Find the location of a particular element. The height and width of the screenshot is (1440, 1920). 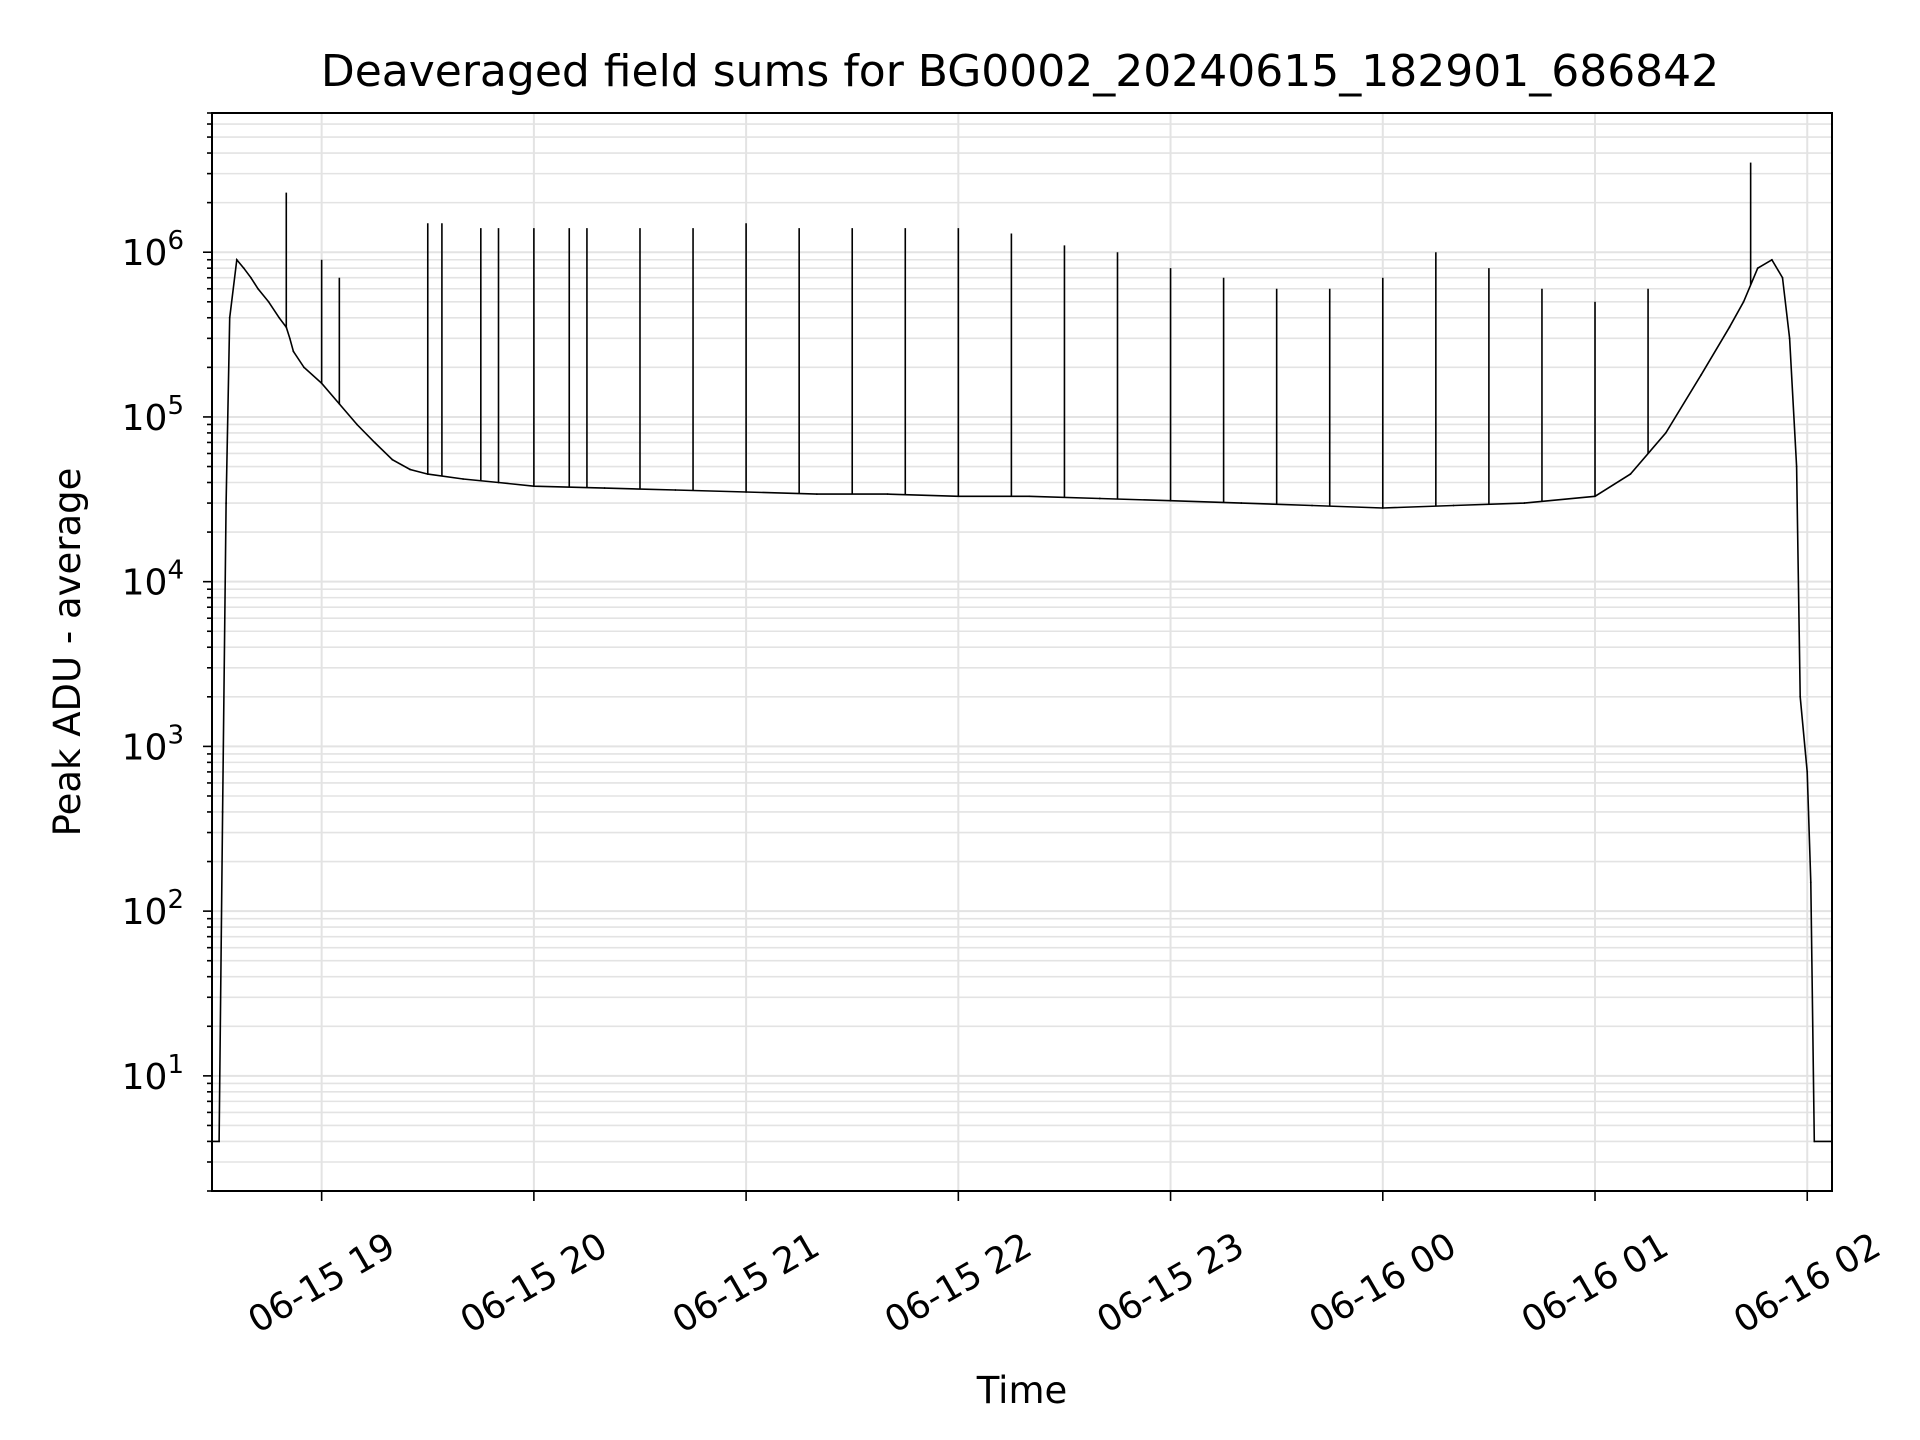

y-axis-label: Peak ADU - average is located at coordinates (67, 652).